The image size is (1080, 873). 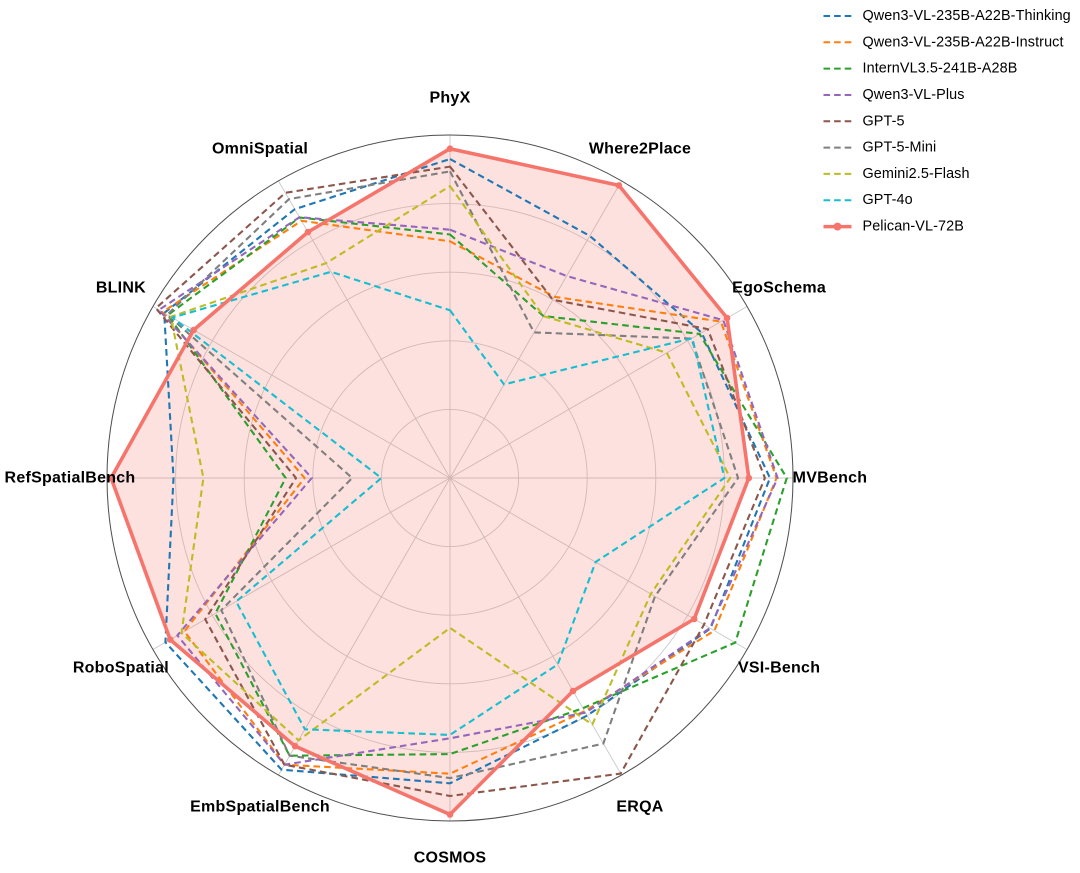 What do you see at coordinates (900, 148) in the screenshot?
I see `svg-text: GPT-5-Mini` at bounding box center [900, 148].